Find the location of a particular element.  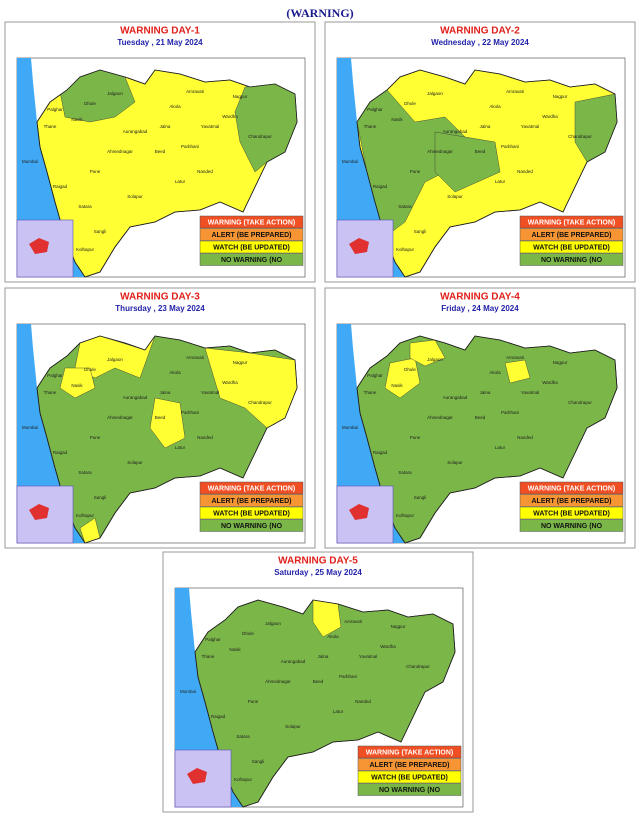

page-title: (WARNING) is located at coordinates (319, 13).